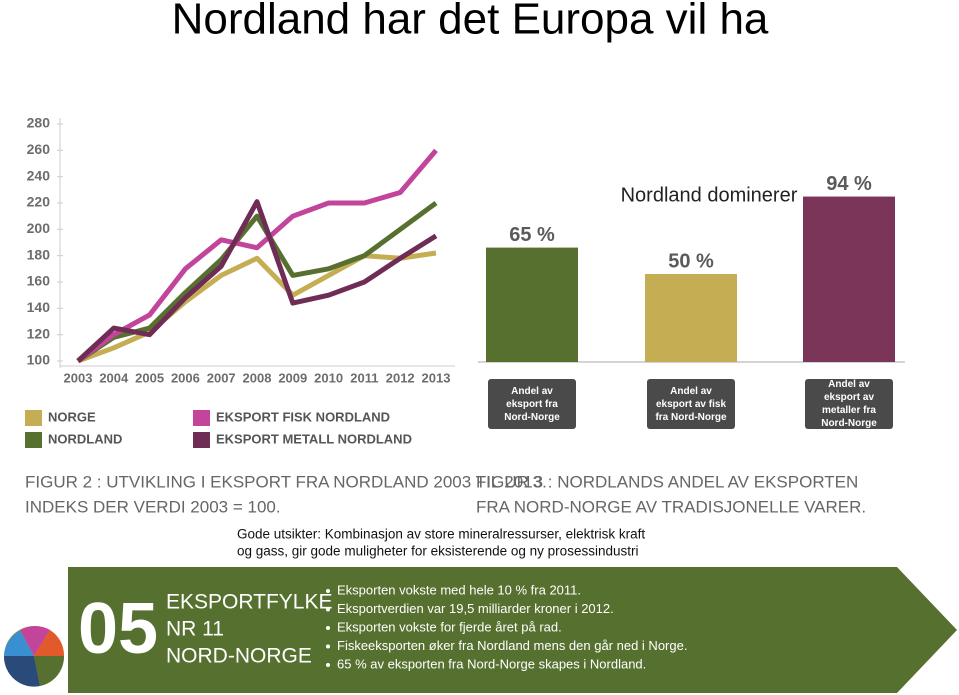  Describe the element at coordinates (691, 261) in the screenshot. I see `value-label: 50 %` at that location.